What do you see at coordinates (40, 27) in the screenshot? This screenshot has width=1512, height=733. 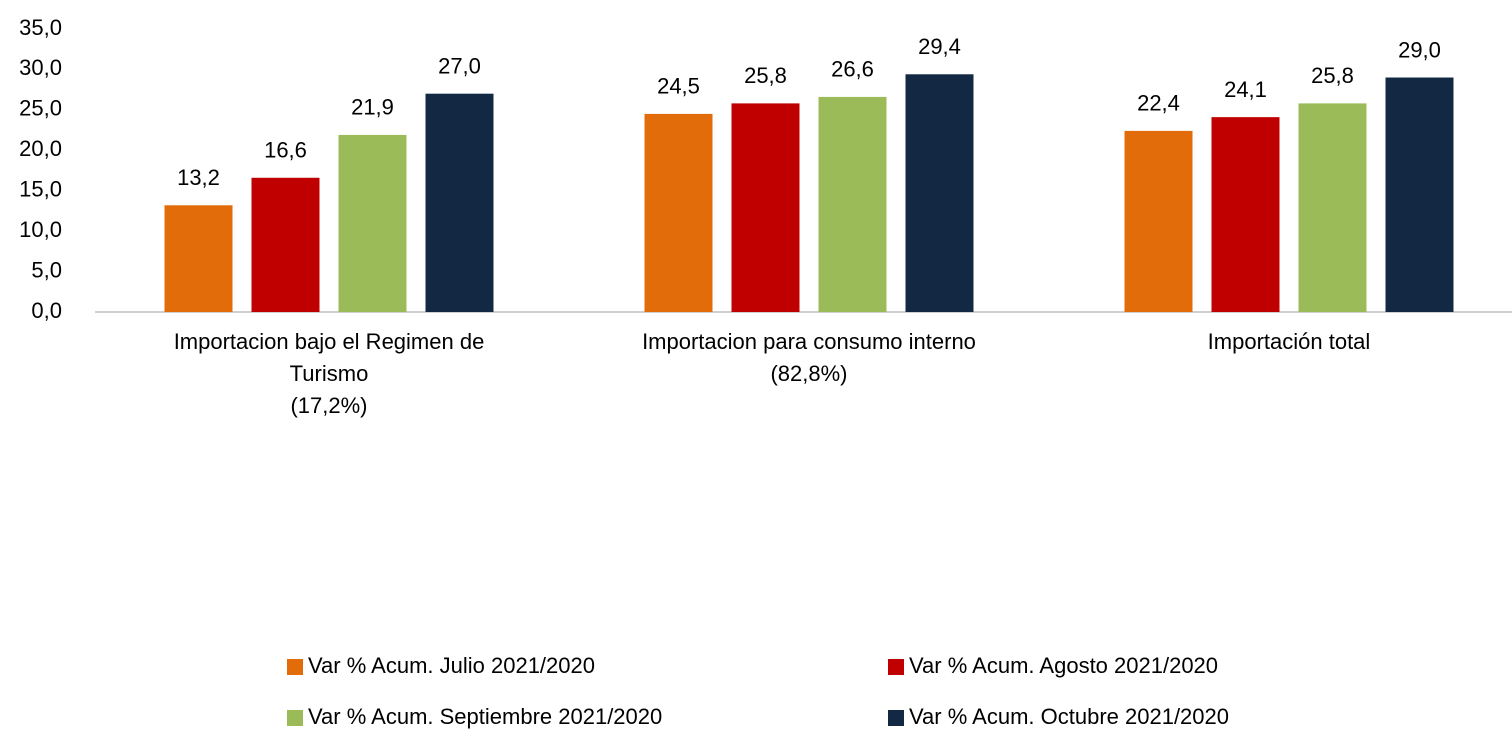 I see `y-tick-label: 35,0` at bounding box center [40, 27].